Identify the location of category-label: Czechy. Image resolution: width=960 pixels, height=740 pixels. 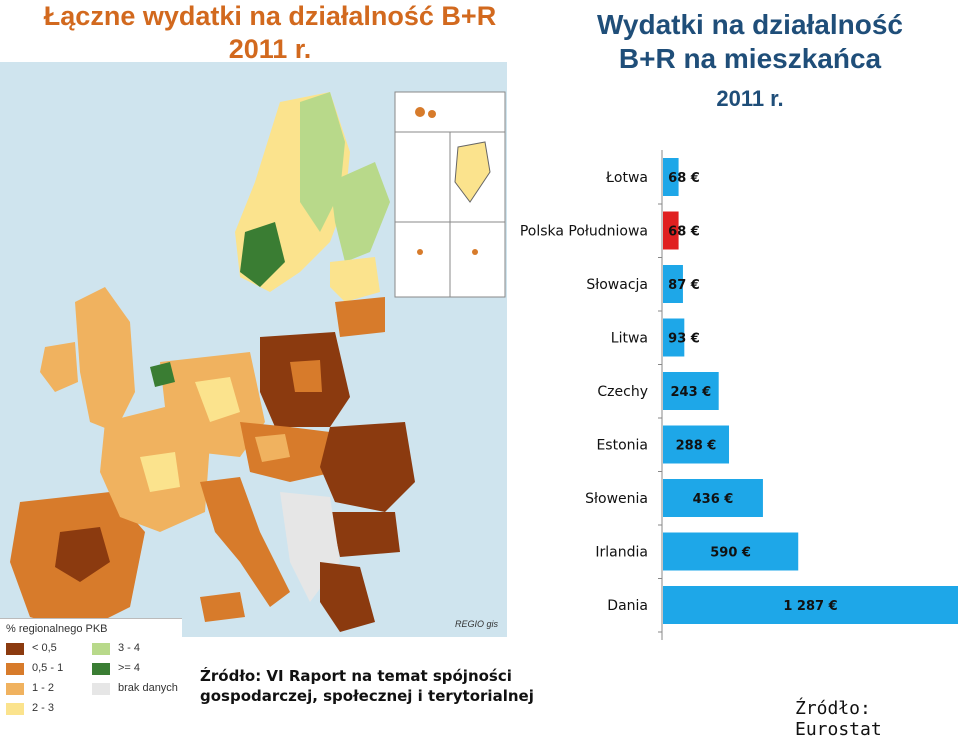
(622, 392).